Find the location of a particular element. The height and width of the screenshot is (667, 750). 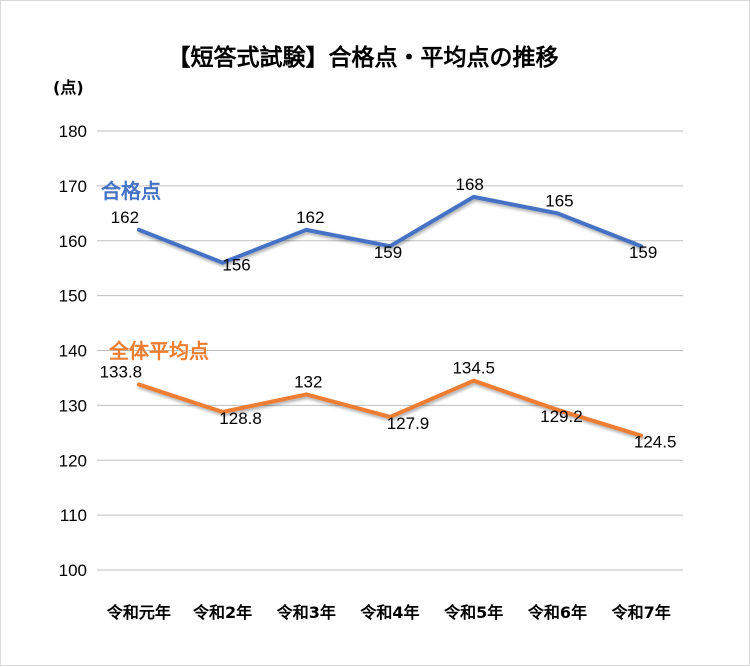

y-tick-label: 140 is located at coordinates (73, 351).